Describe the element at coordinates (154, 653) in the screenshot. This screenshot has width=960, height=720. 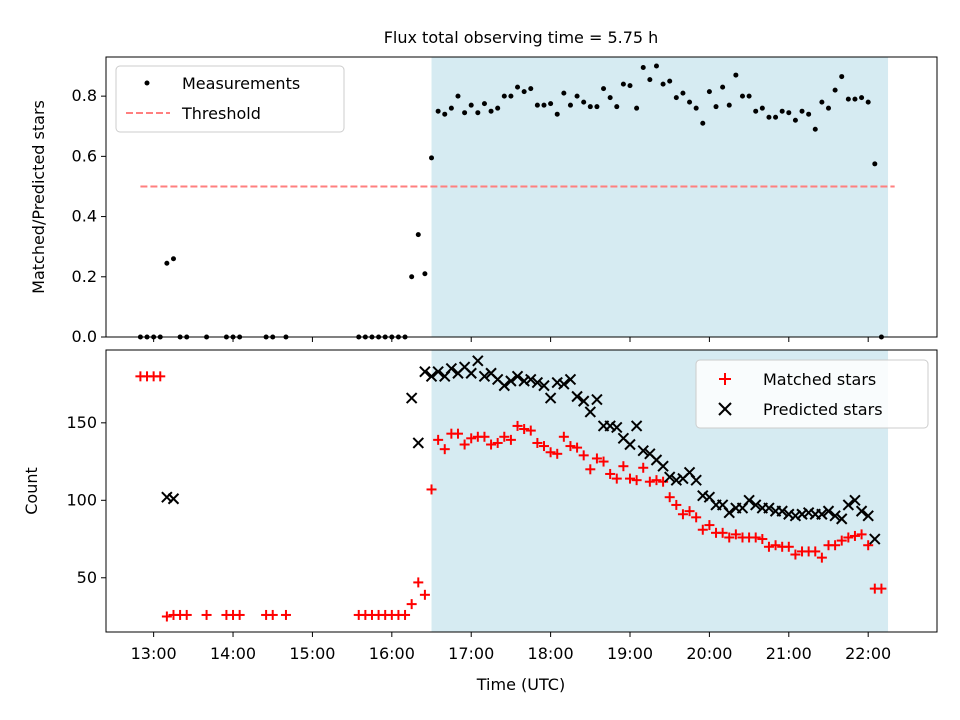
I see `bottom-x-tick-label: 13:00` at that location.